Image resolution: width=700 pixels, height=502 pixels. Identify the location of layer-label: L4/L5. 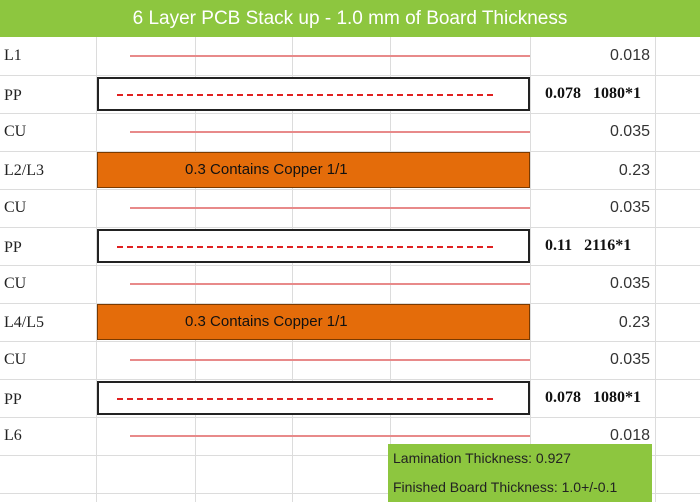
(24, 322).